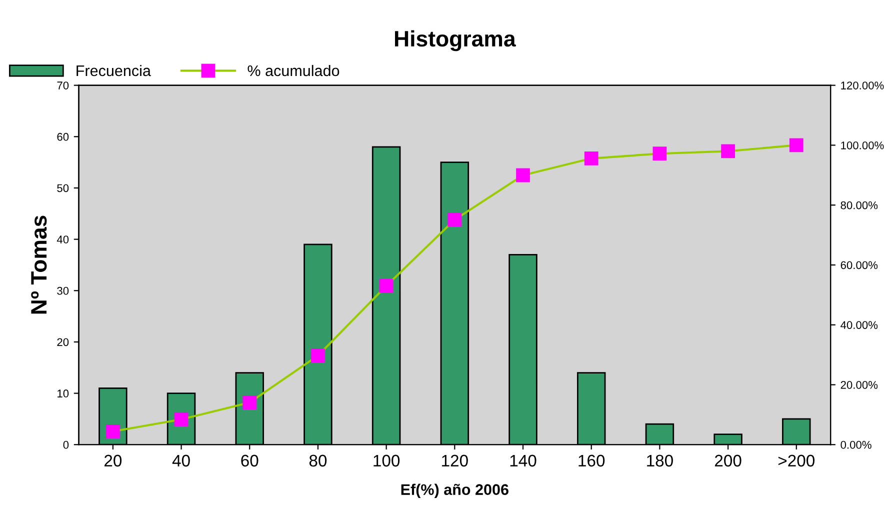 The image size is (895, 517). What do you see at coordinates (859, 265) in the screenshot?
I see `y2-tick-label: 60.00%` at bounding box center [859, 265].